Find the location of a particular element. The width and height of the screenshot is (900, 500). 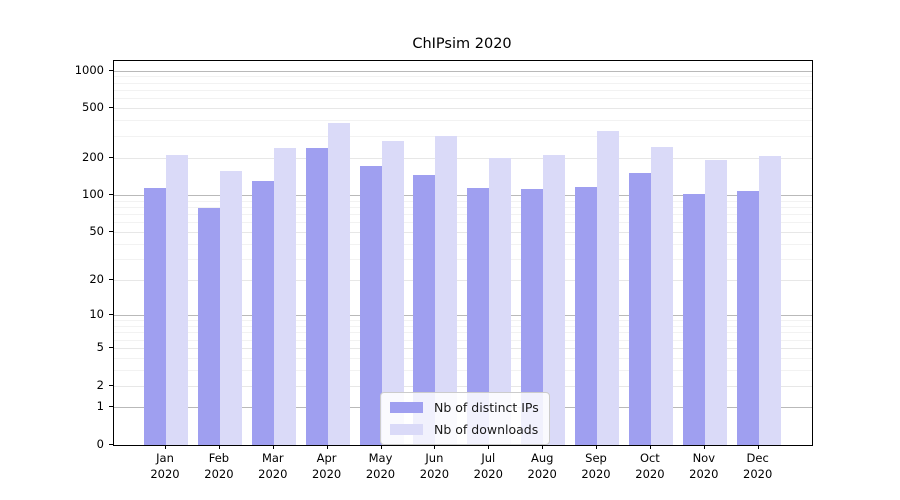

y-tick-label-0: 0 is located at coordinates (100, 444).